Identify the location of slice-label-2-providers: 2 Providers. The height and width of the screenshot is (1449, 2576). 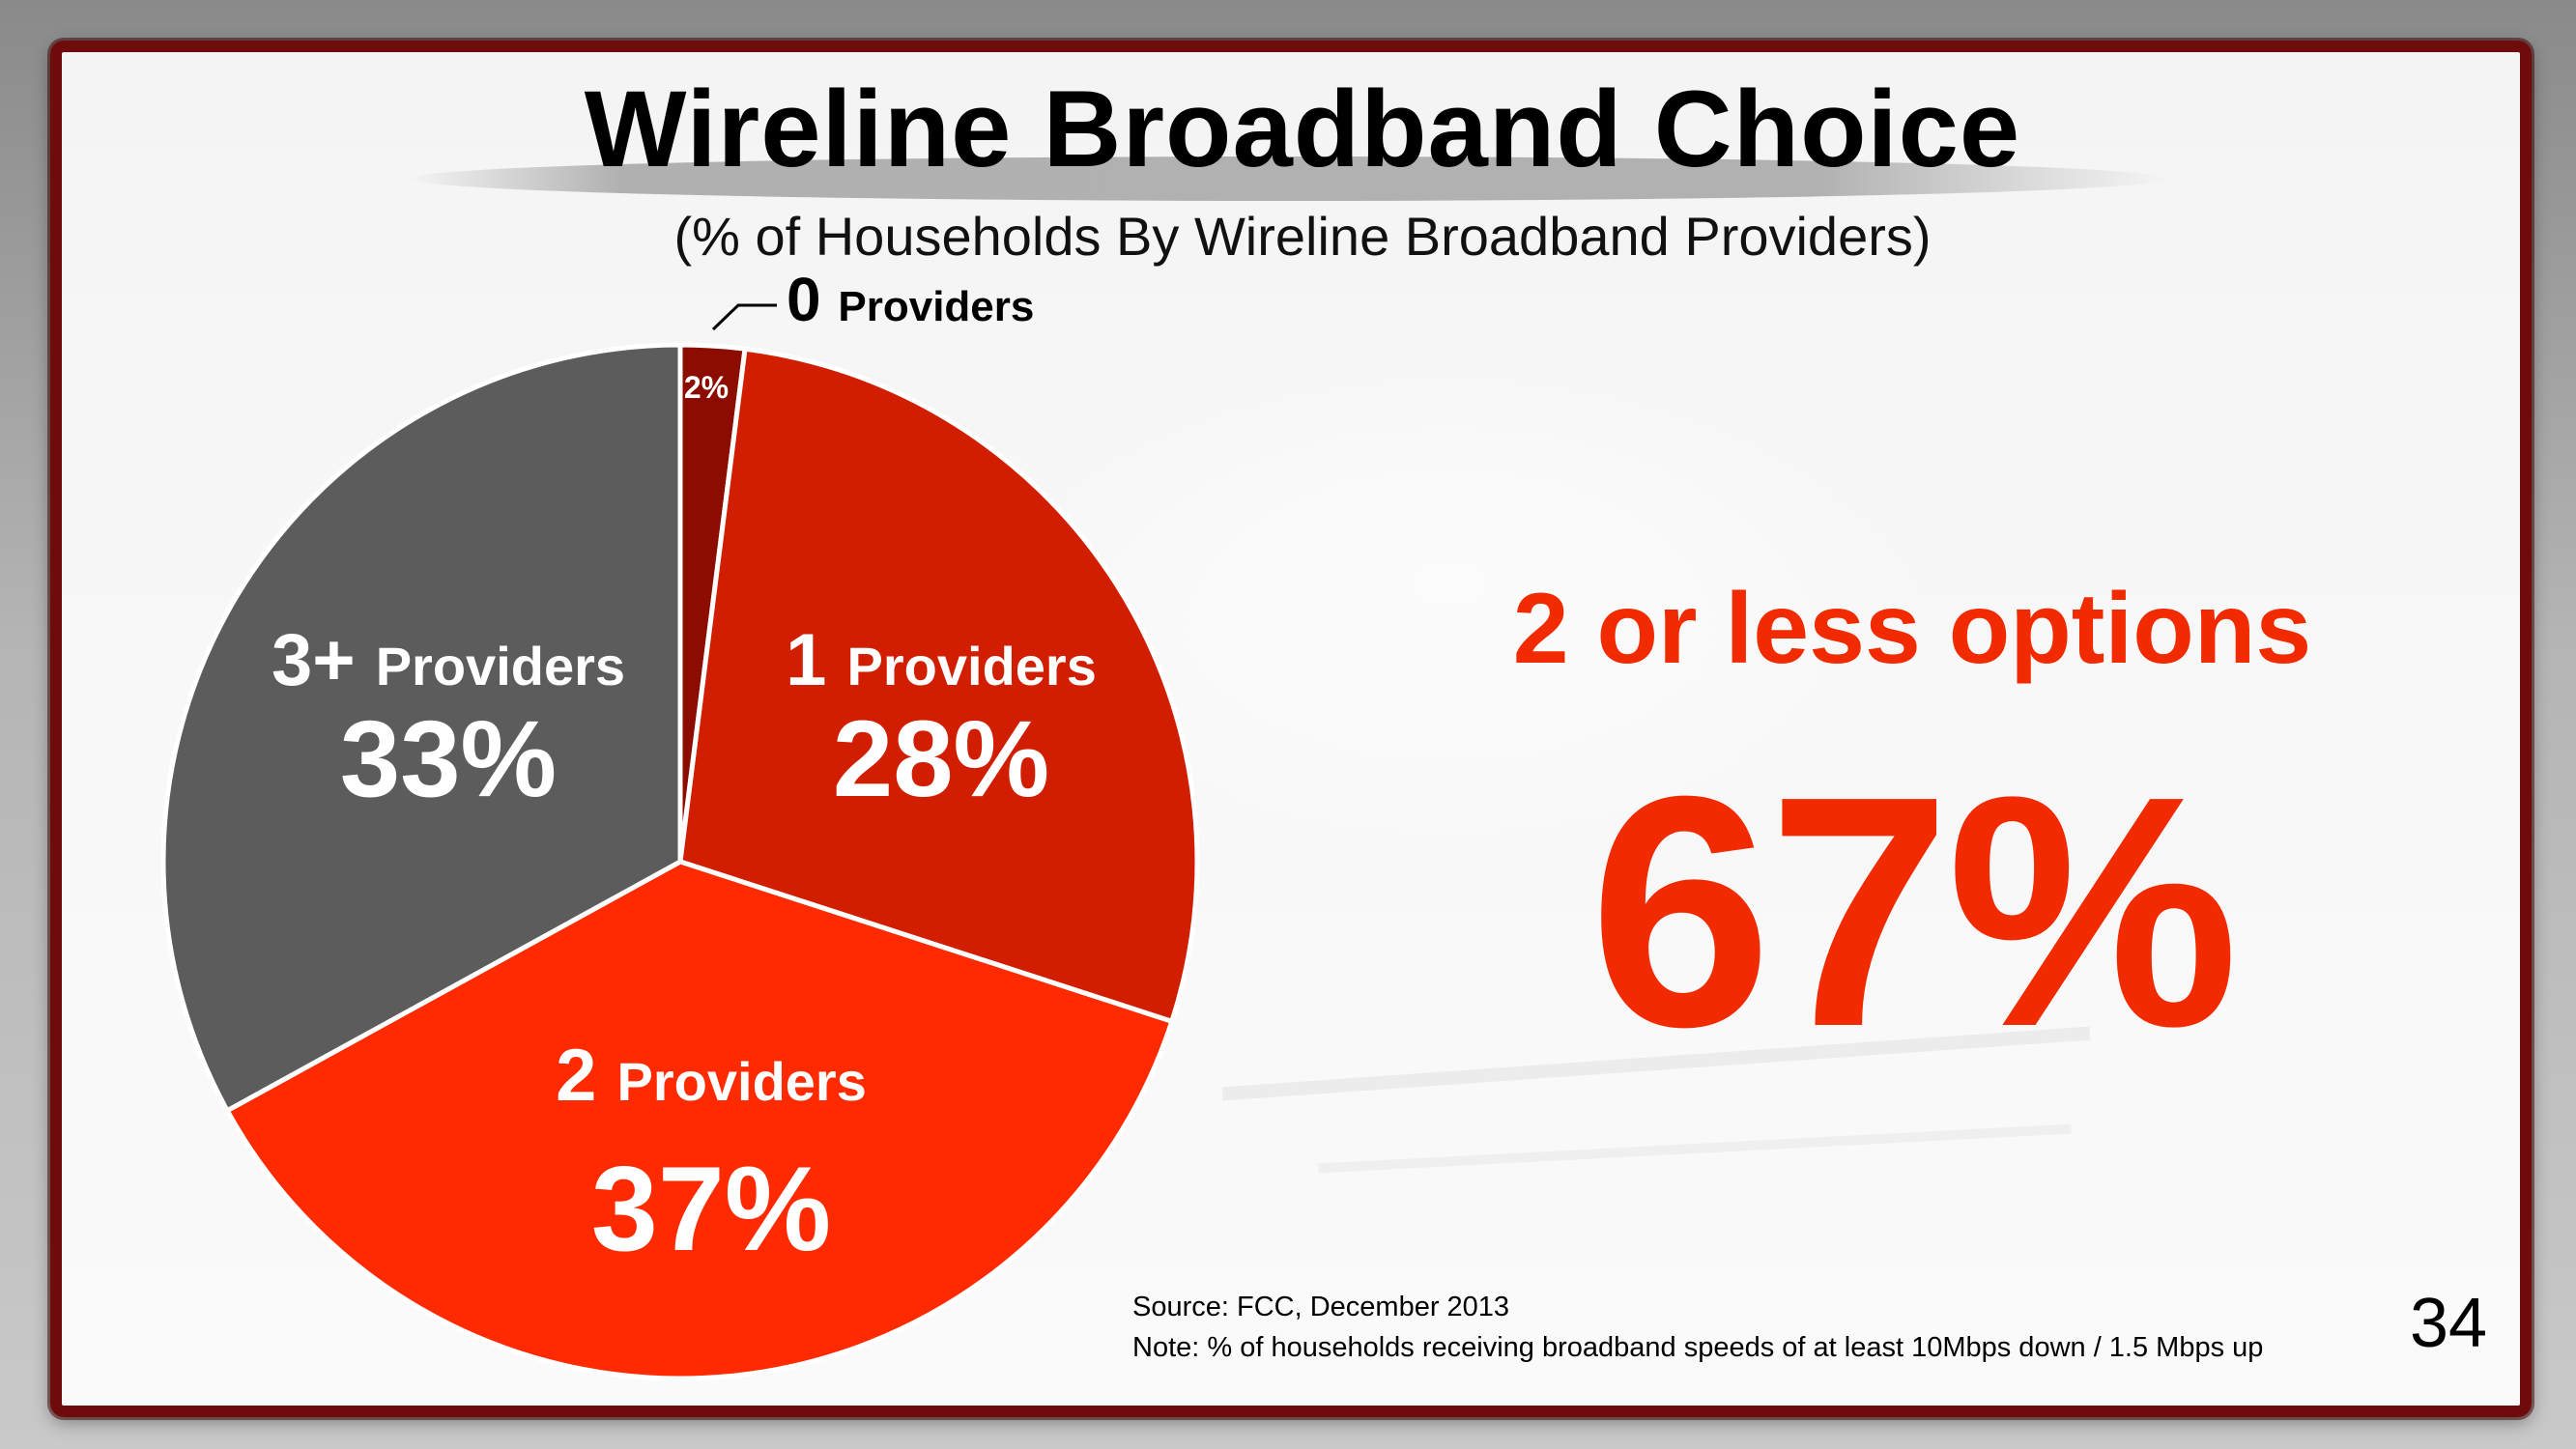
(712, 1076).